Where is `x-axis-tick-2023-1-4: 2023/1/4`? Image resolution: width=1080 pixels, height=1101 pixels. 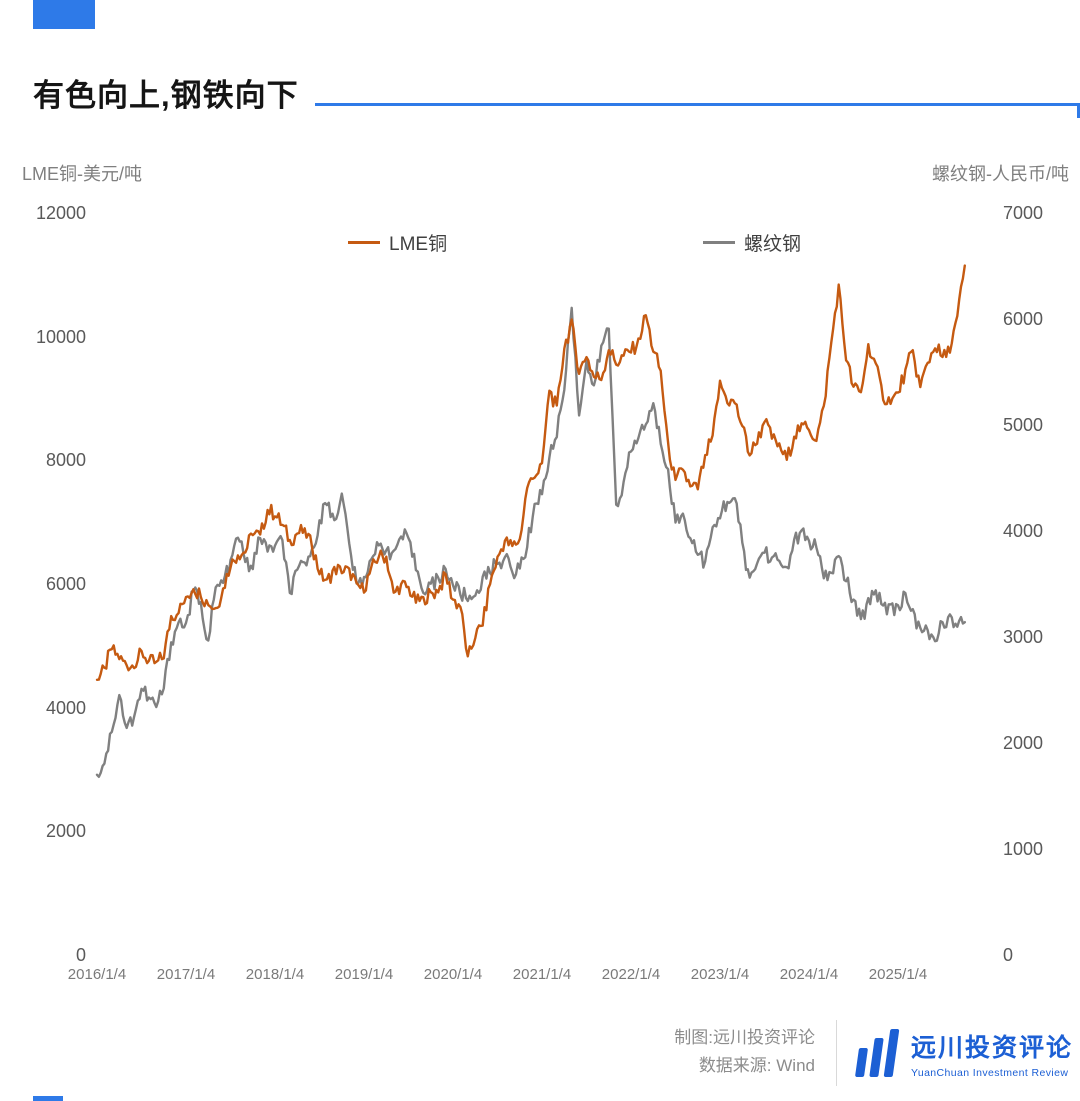
x-axis-tick-2023-1-4: 2023/1/4 is located at coordinates (720, 974).